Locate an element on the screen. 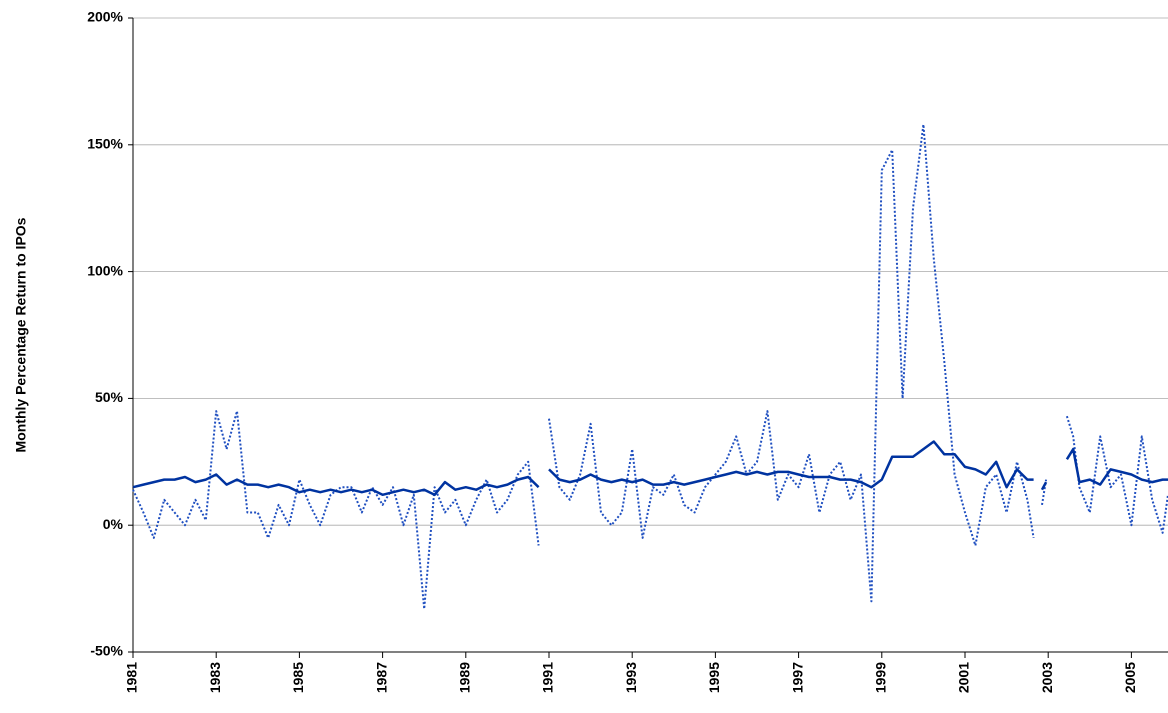  x-tick-label: 1989 is located at coordinates (465, 677).